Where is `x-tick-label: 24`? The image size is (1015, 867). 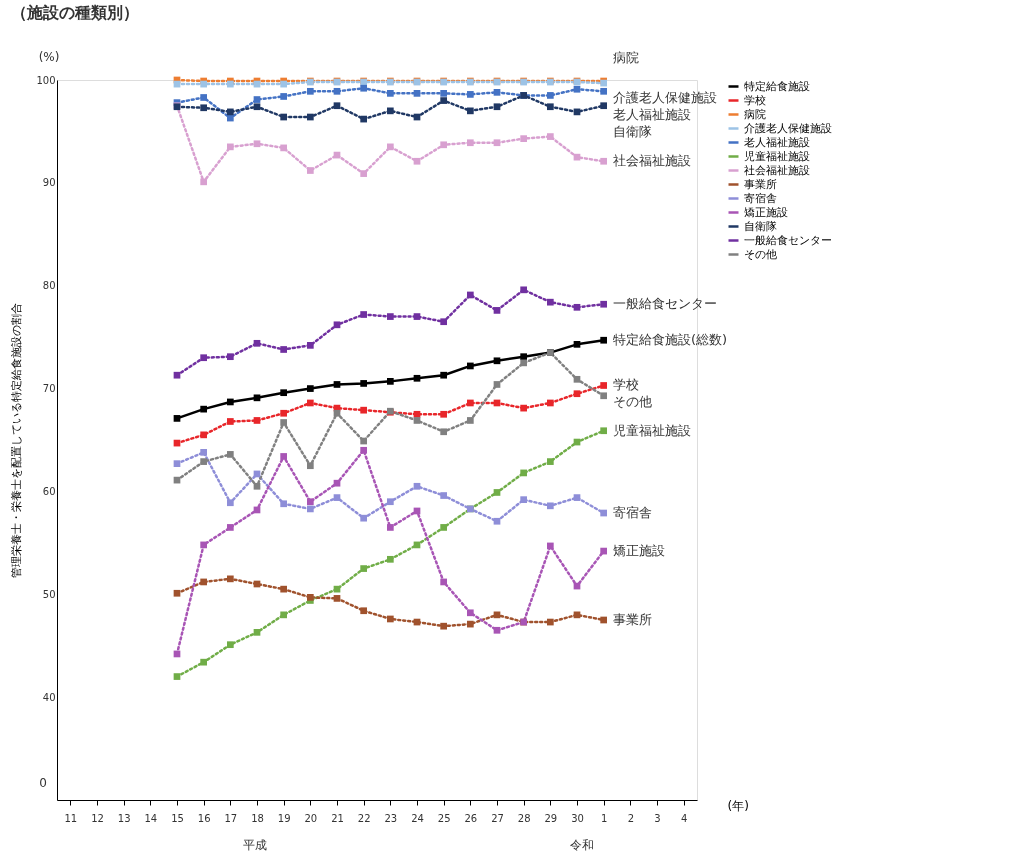
x-tick-label: 24 is located at coordinates (417, 818).